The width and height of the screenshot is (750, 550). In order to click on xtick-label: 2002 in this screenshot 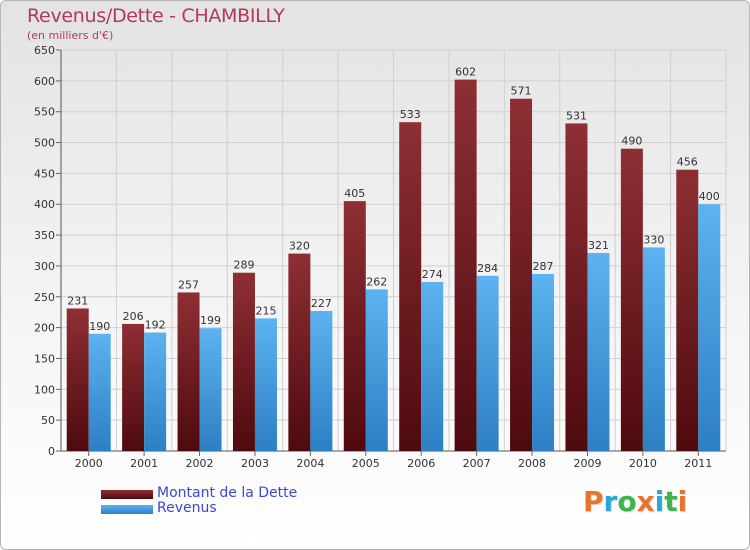, I will do `click(200, 463)`.